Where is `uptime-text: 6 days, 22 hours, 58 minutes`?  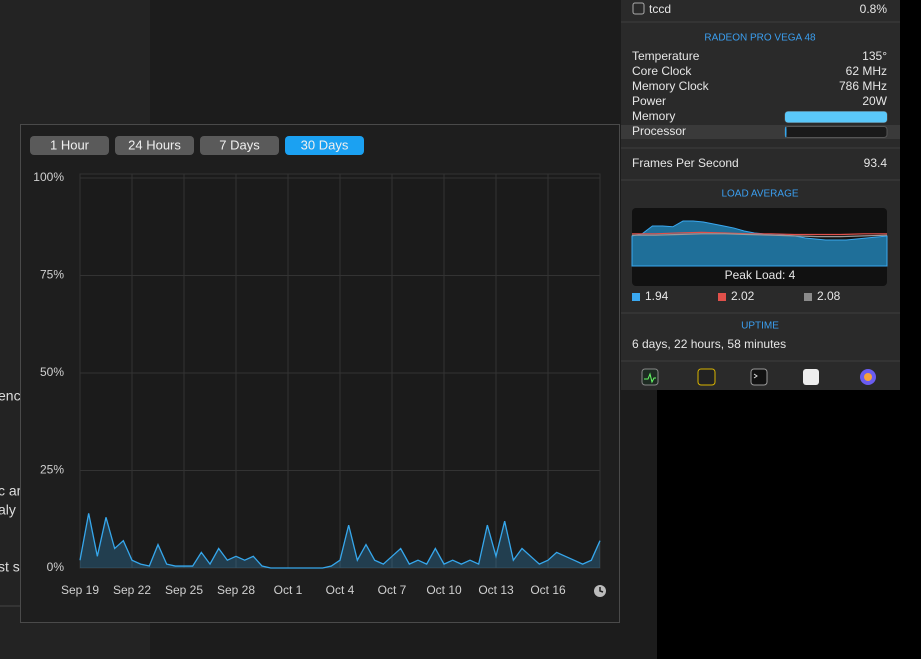 uptime-text: 6 days, 22 hours, 58 minutes is located at coordinates (709, 344).